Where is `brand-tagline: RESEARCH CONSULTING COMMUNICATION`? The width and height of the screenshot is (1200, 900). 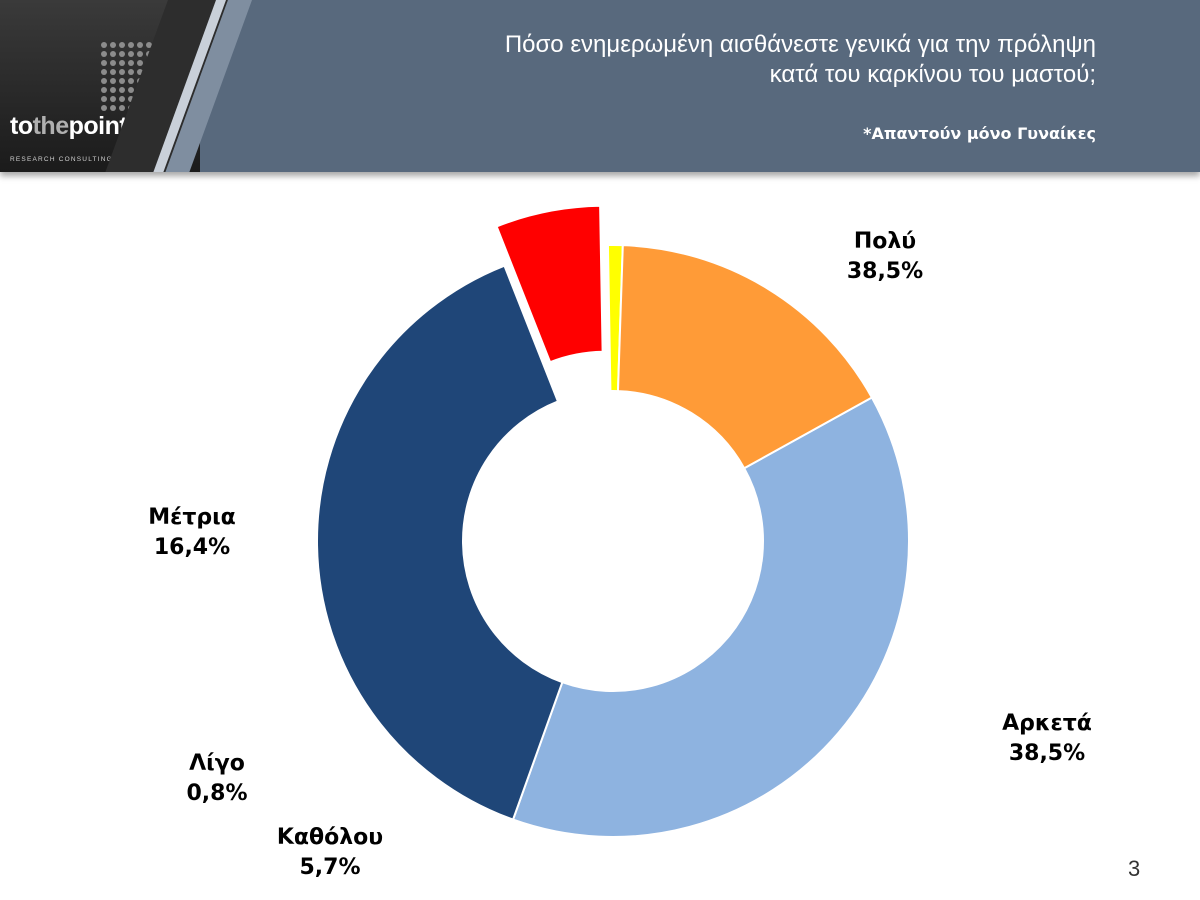 brand-tagline: RESEARCH CONSULTING COMMUNICATION is located at coordinates (99, 159).